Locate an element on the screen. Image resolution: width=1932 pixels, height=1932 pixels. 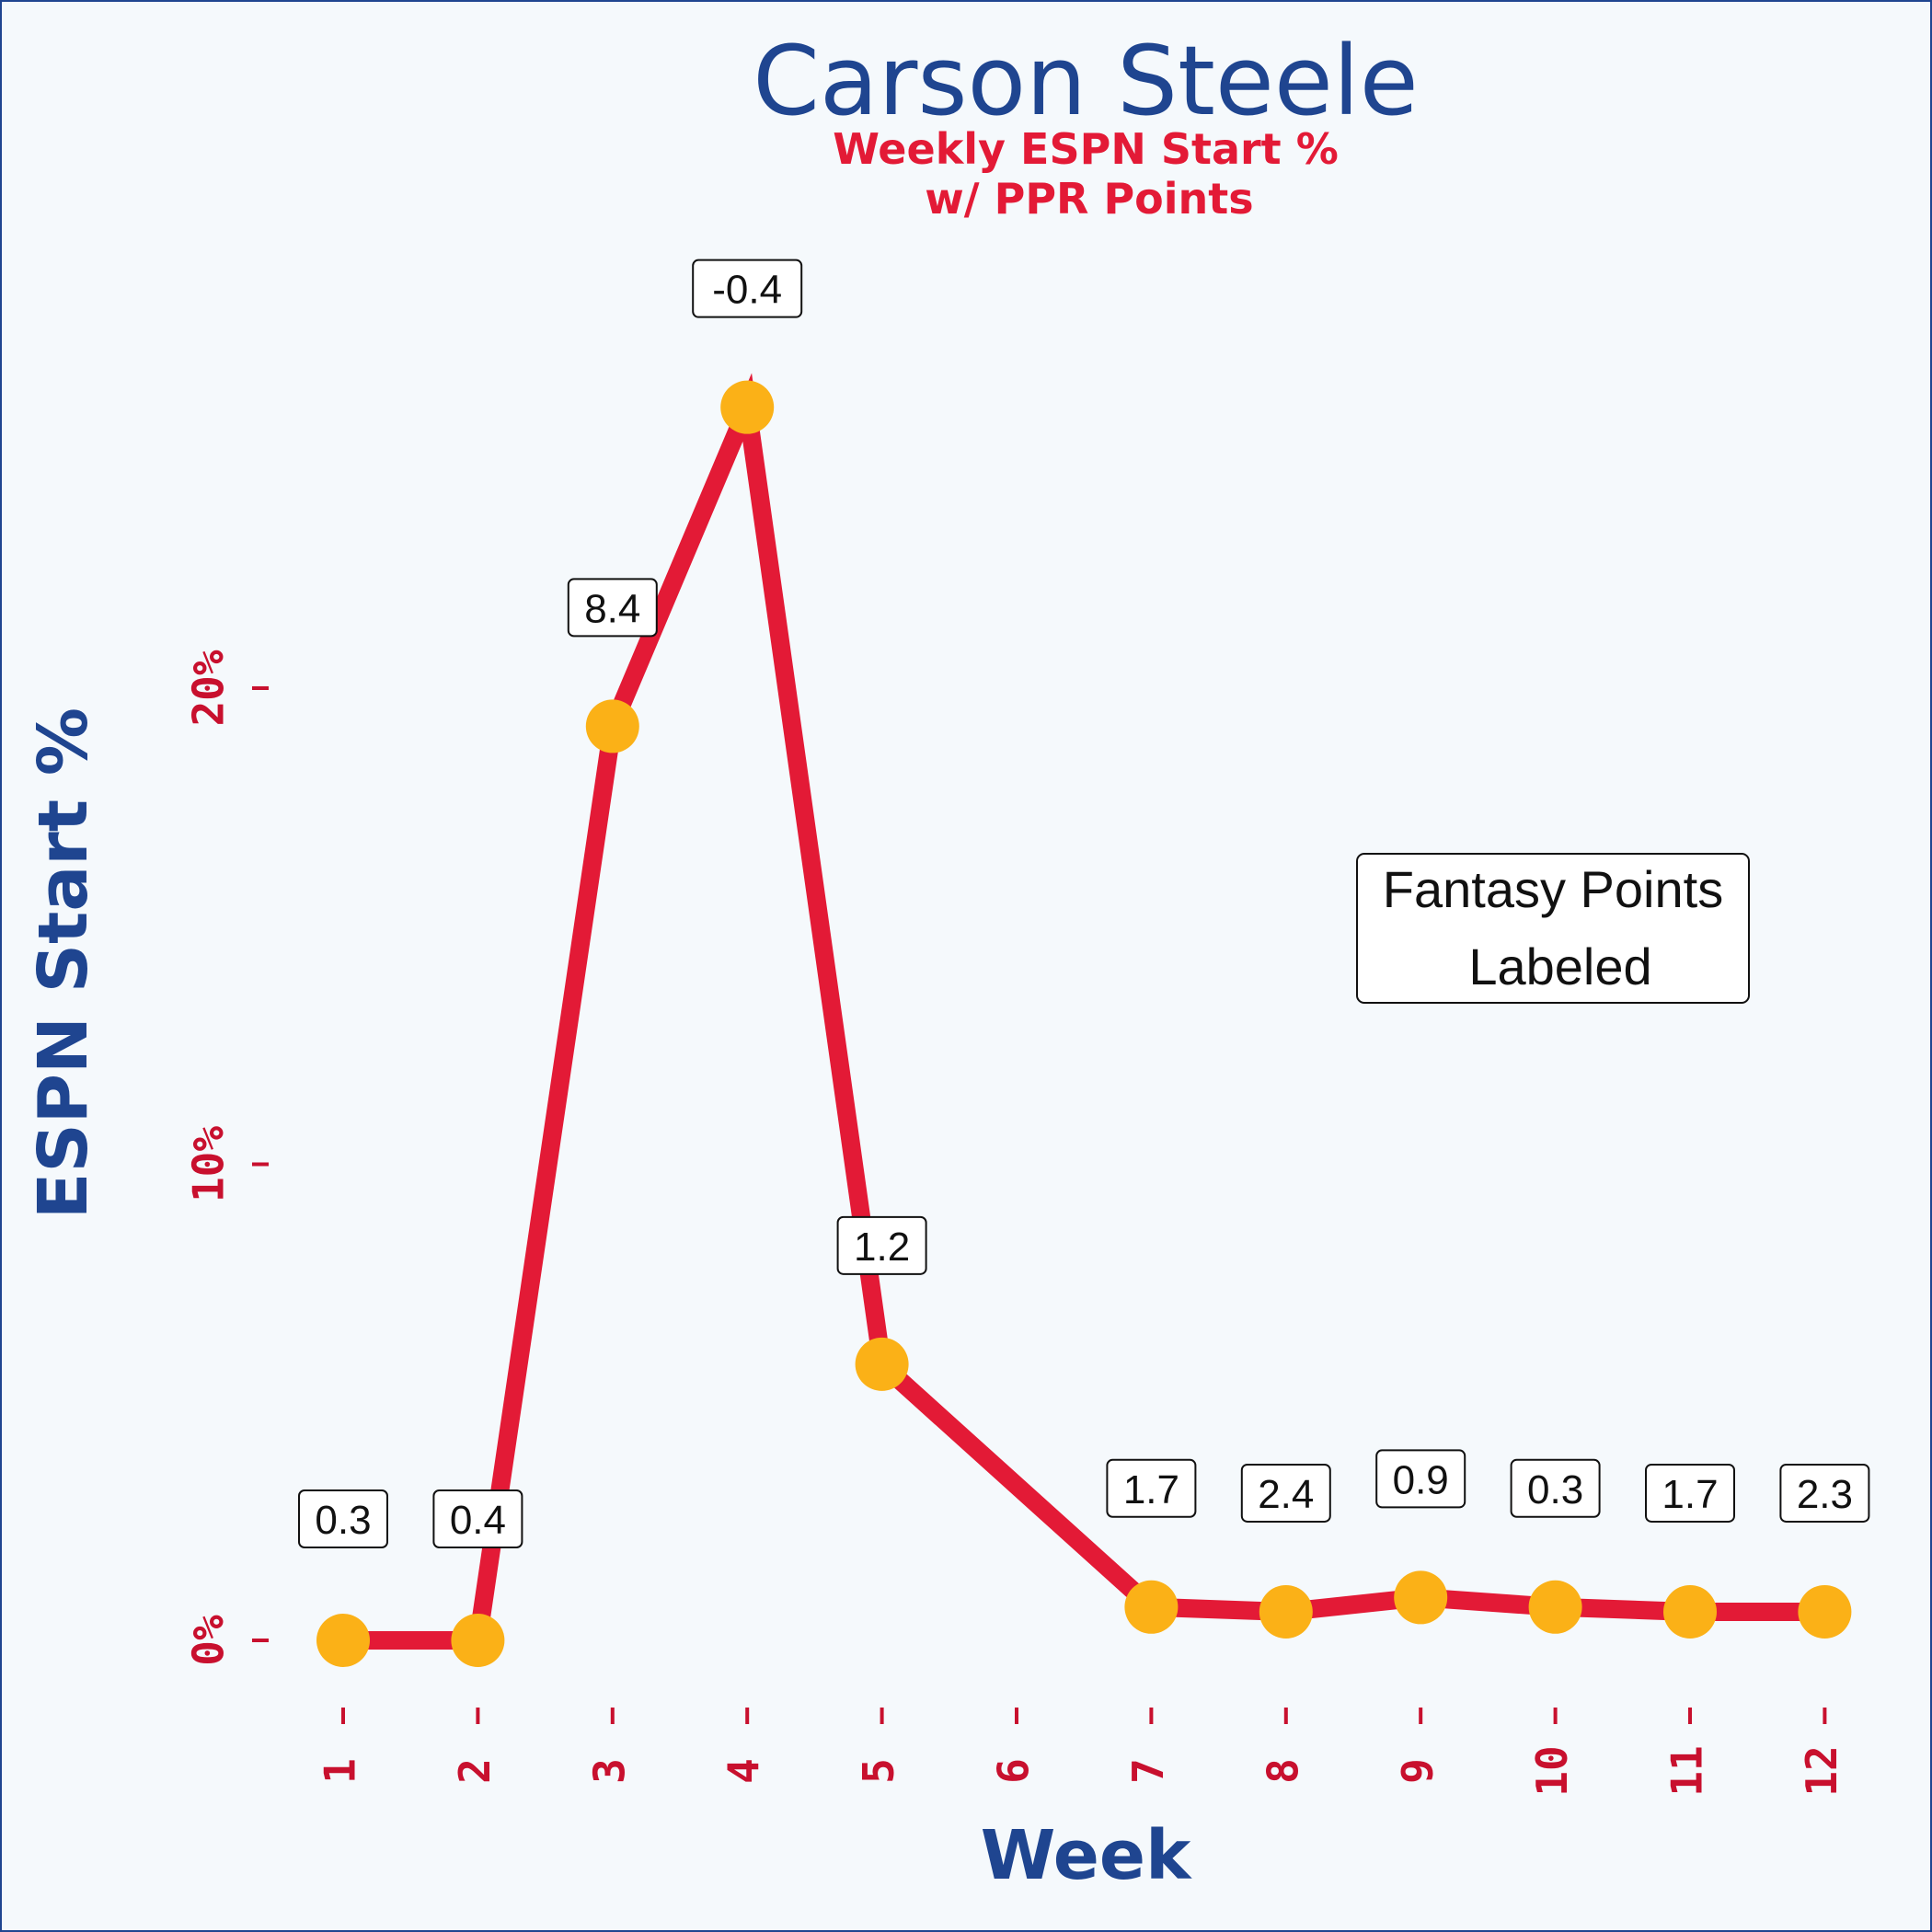
annotation-box-frame is located at coordinates (1553, 928).